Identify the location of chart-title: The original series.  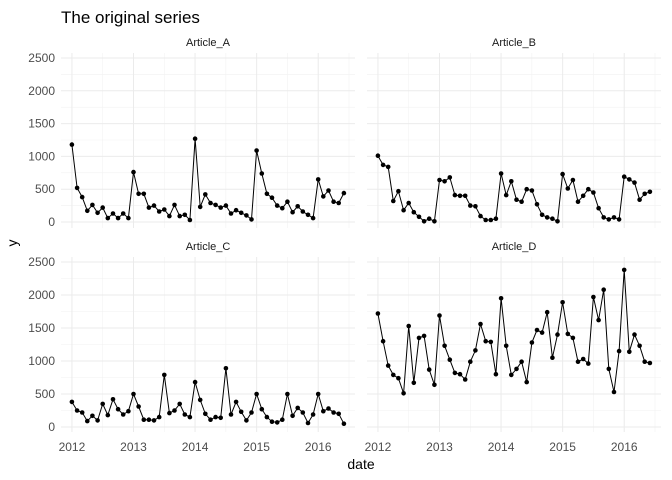
(130, 17).